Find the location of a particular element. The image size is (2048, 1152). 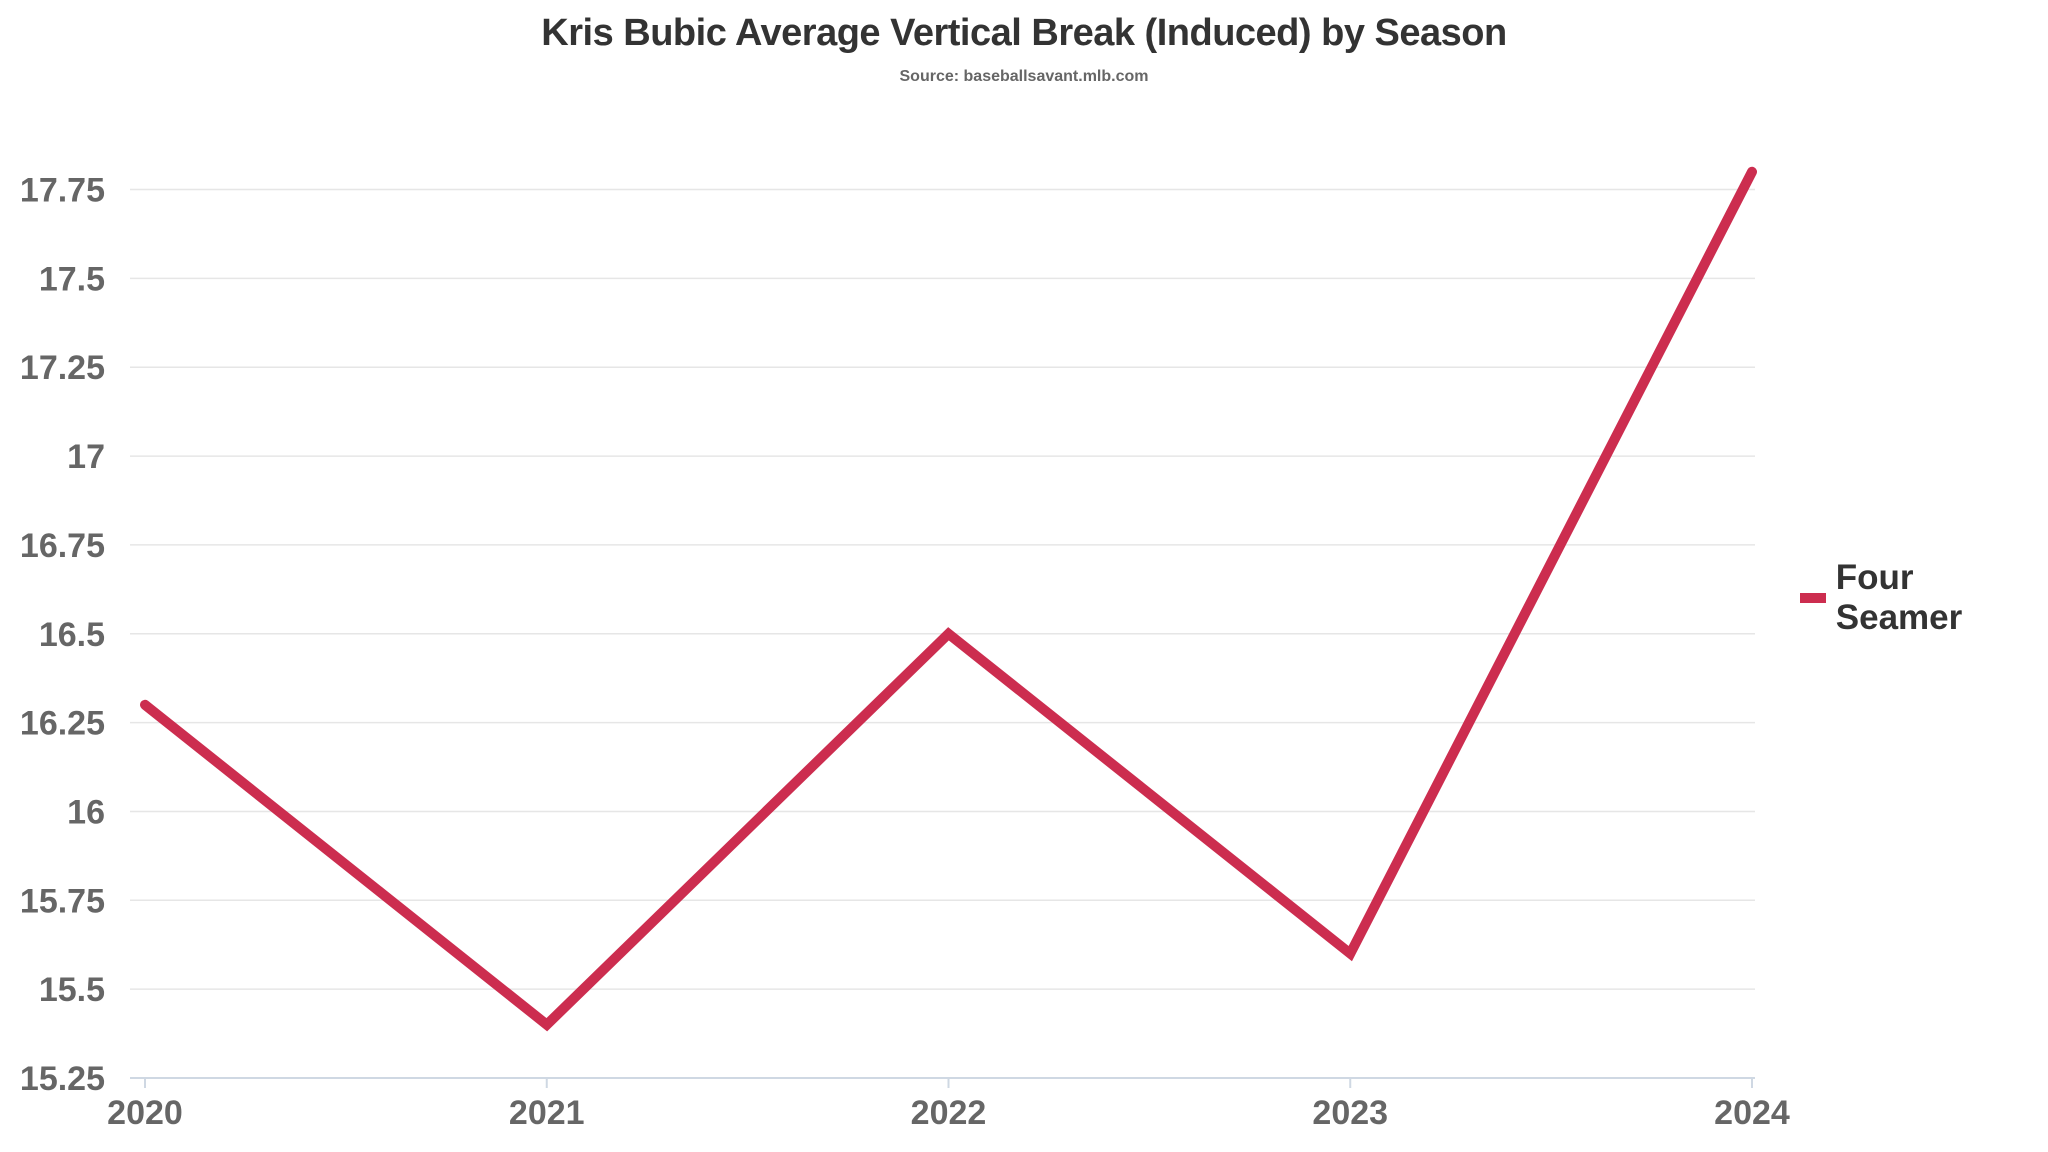

legend: Four Seamer is located at coordinates (1924, 598).